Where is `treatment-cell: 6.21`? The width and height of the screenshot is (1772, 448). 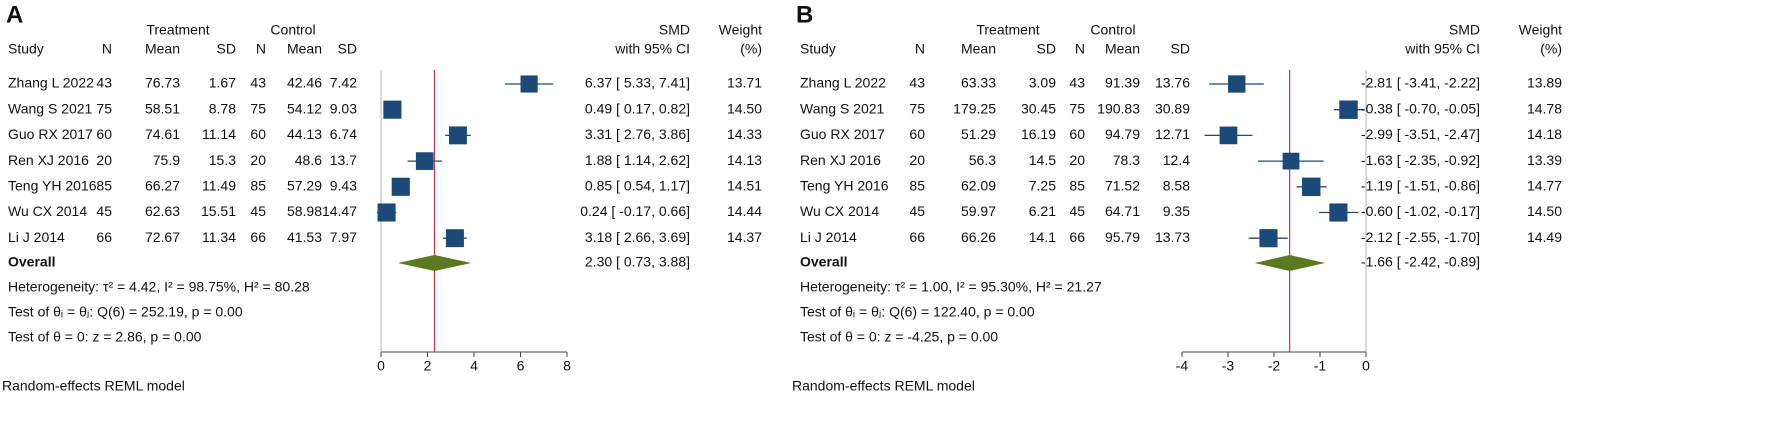
treatment-cell: 6.21 is located at coordinates (1042, 211).